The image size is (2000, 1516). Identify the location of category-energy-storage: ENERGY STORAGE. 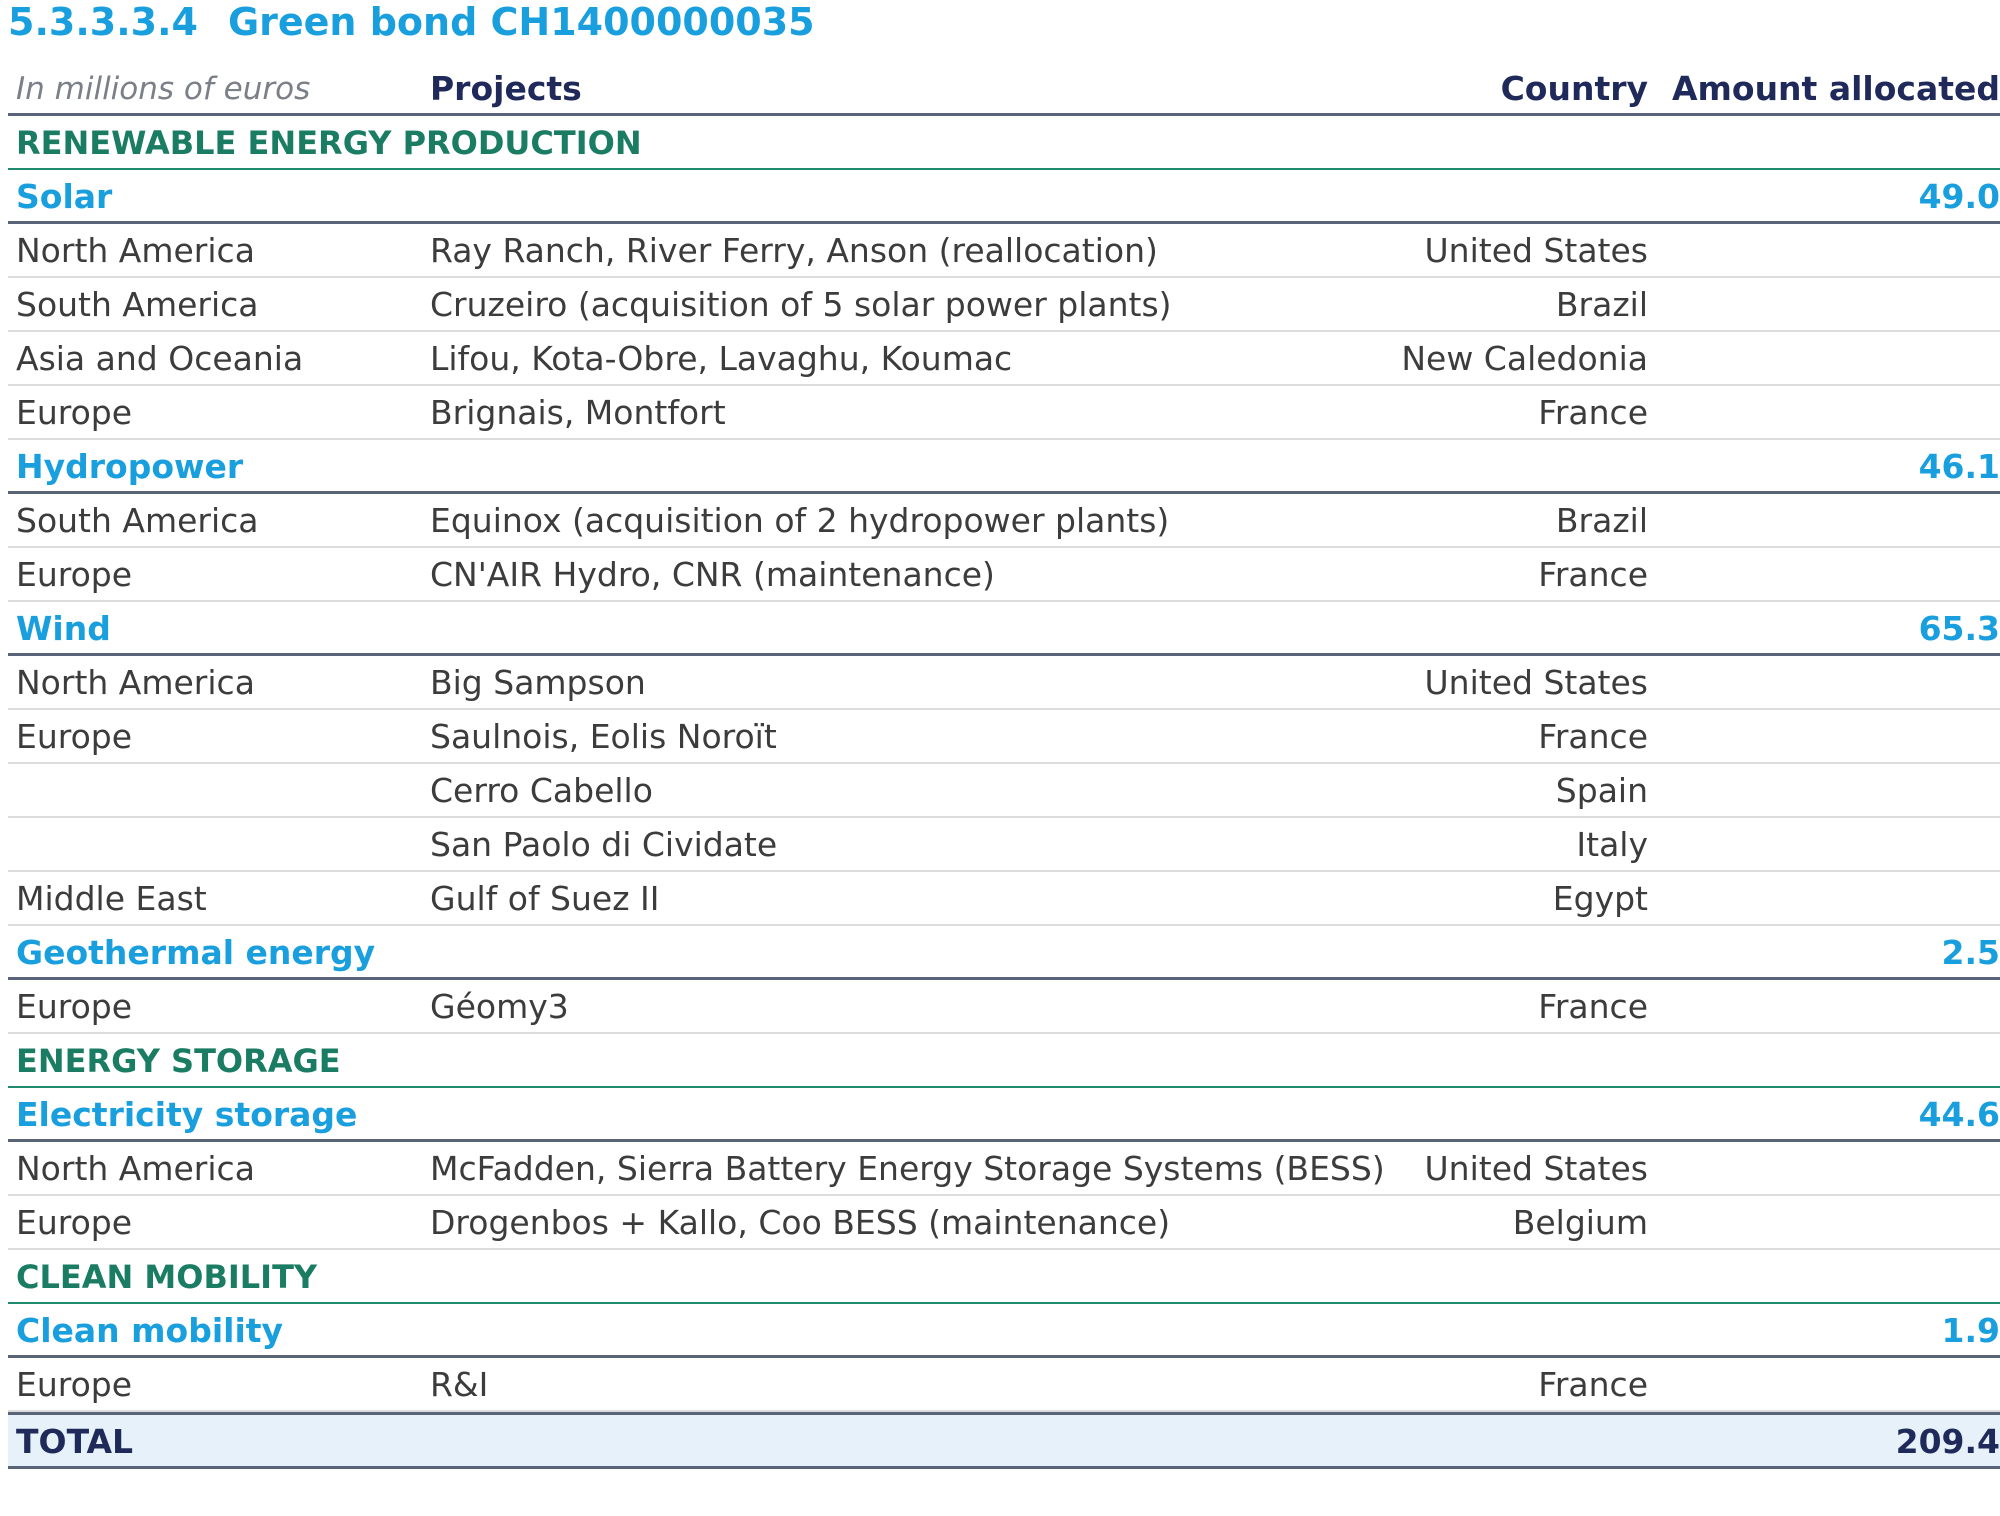
(1004, 1061).